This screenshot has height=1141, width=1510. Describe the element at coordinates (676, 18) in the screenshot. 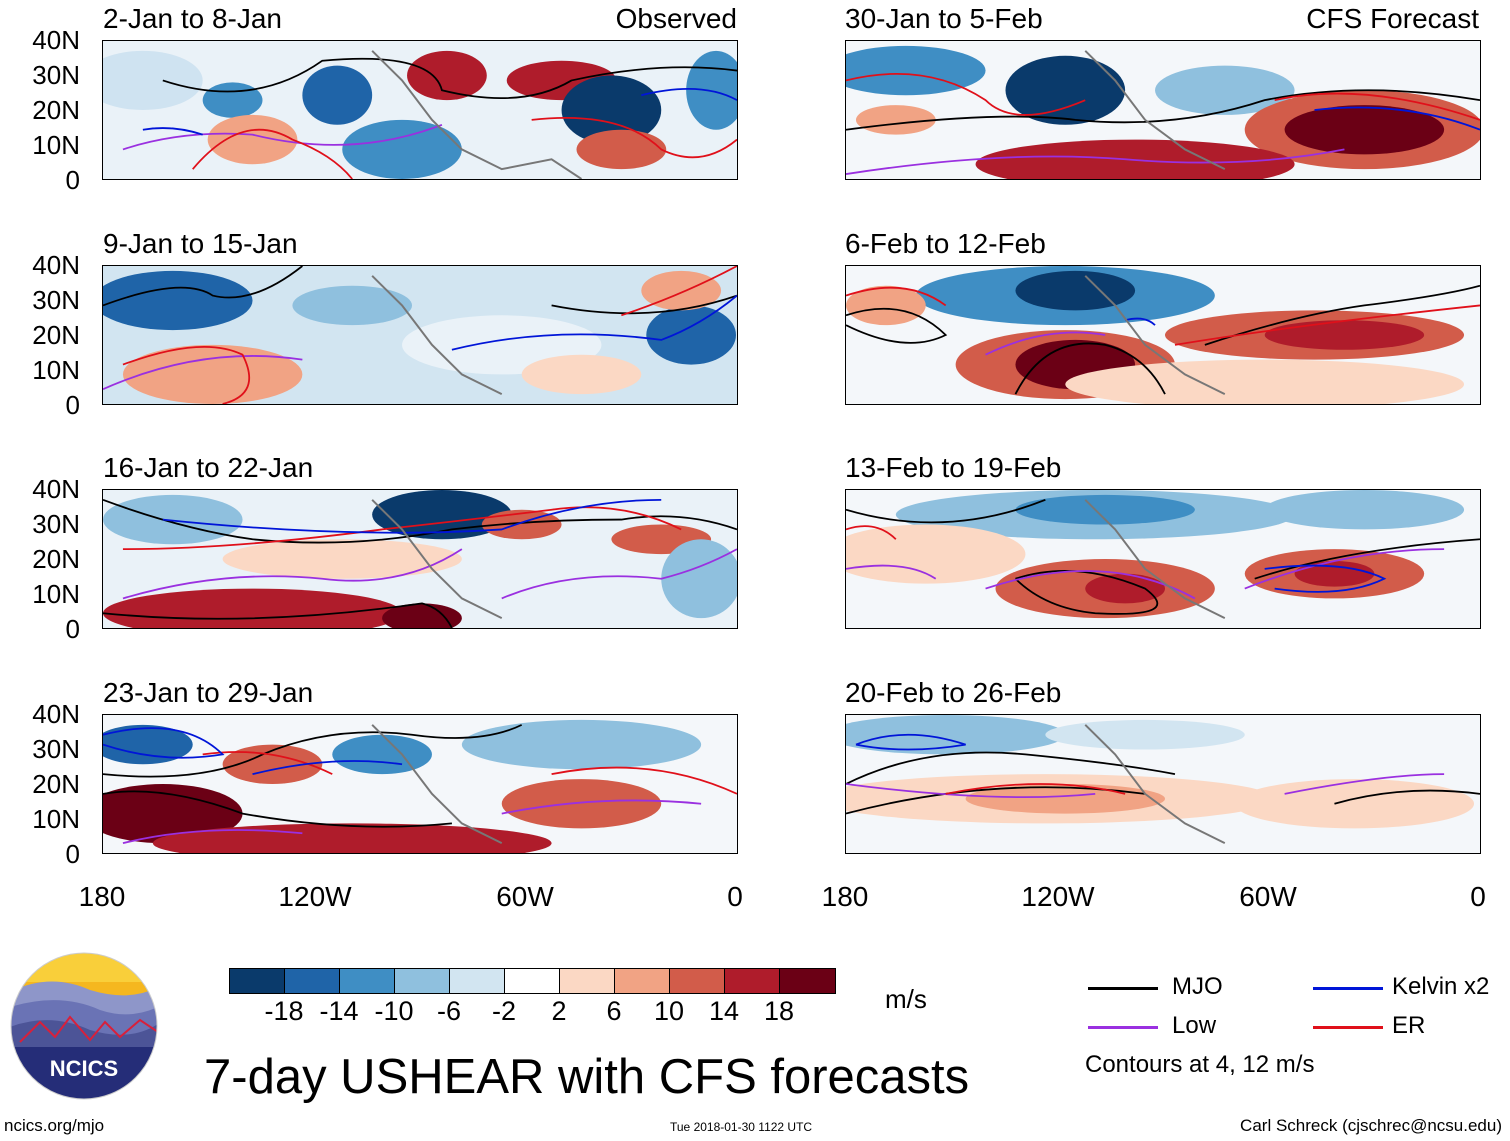

I see `panel-label: Observed` at that location.